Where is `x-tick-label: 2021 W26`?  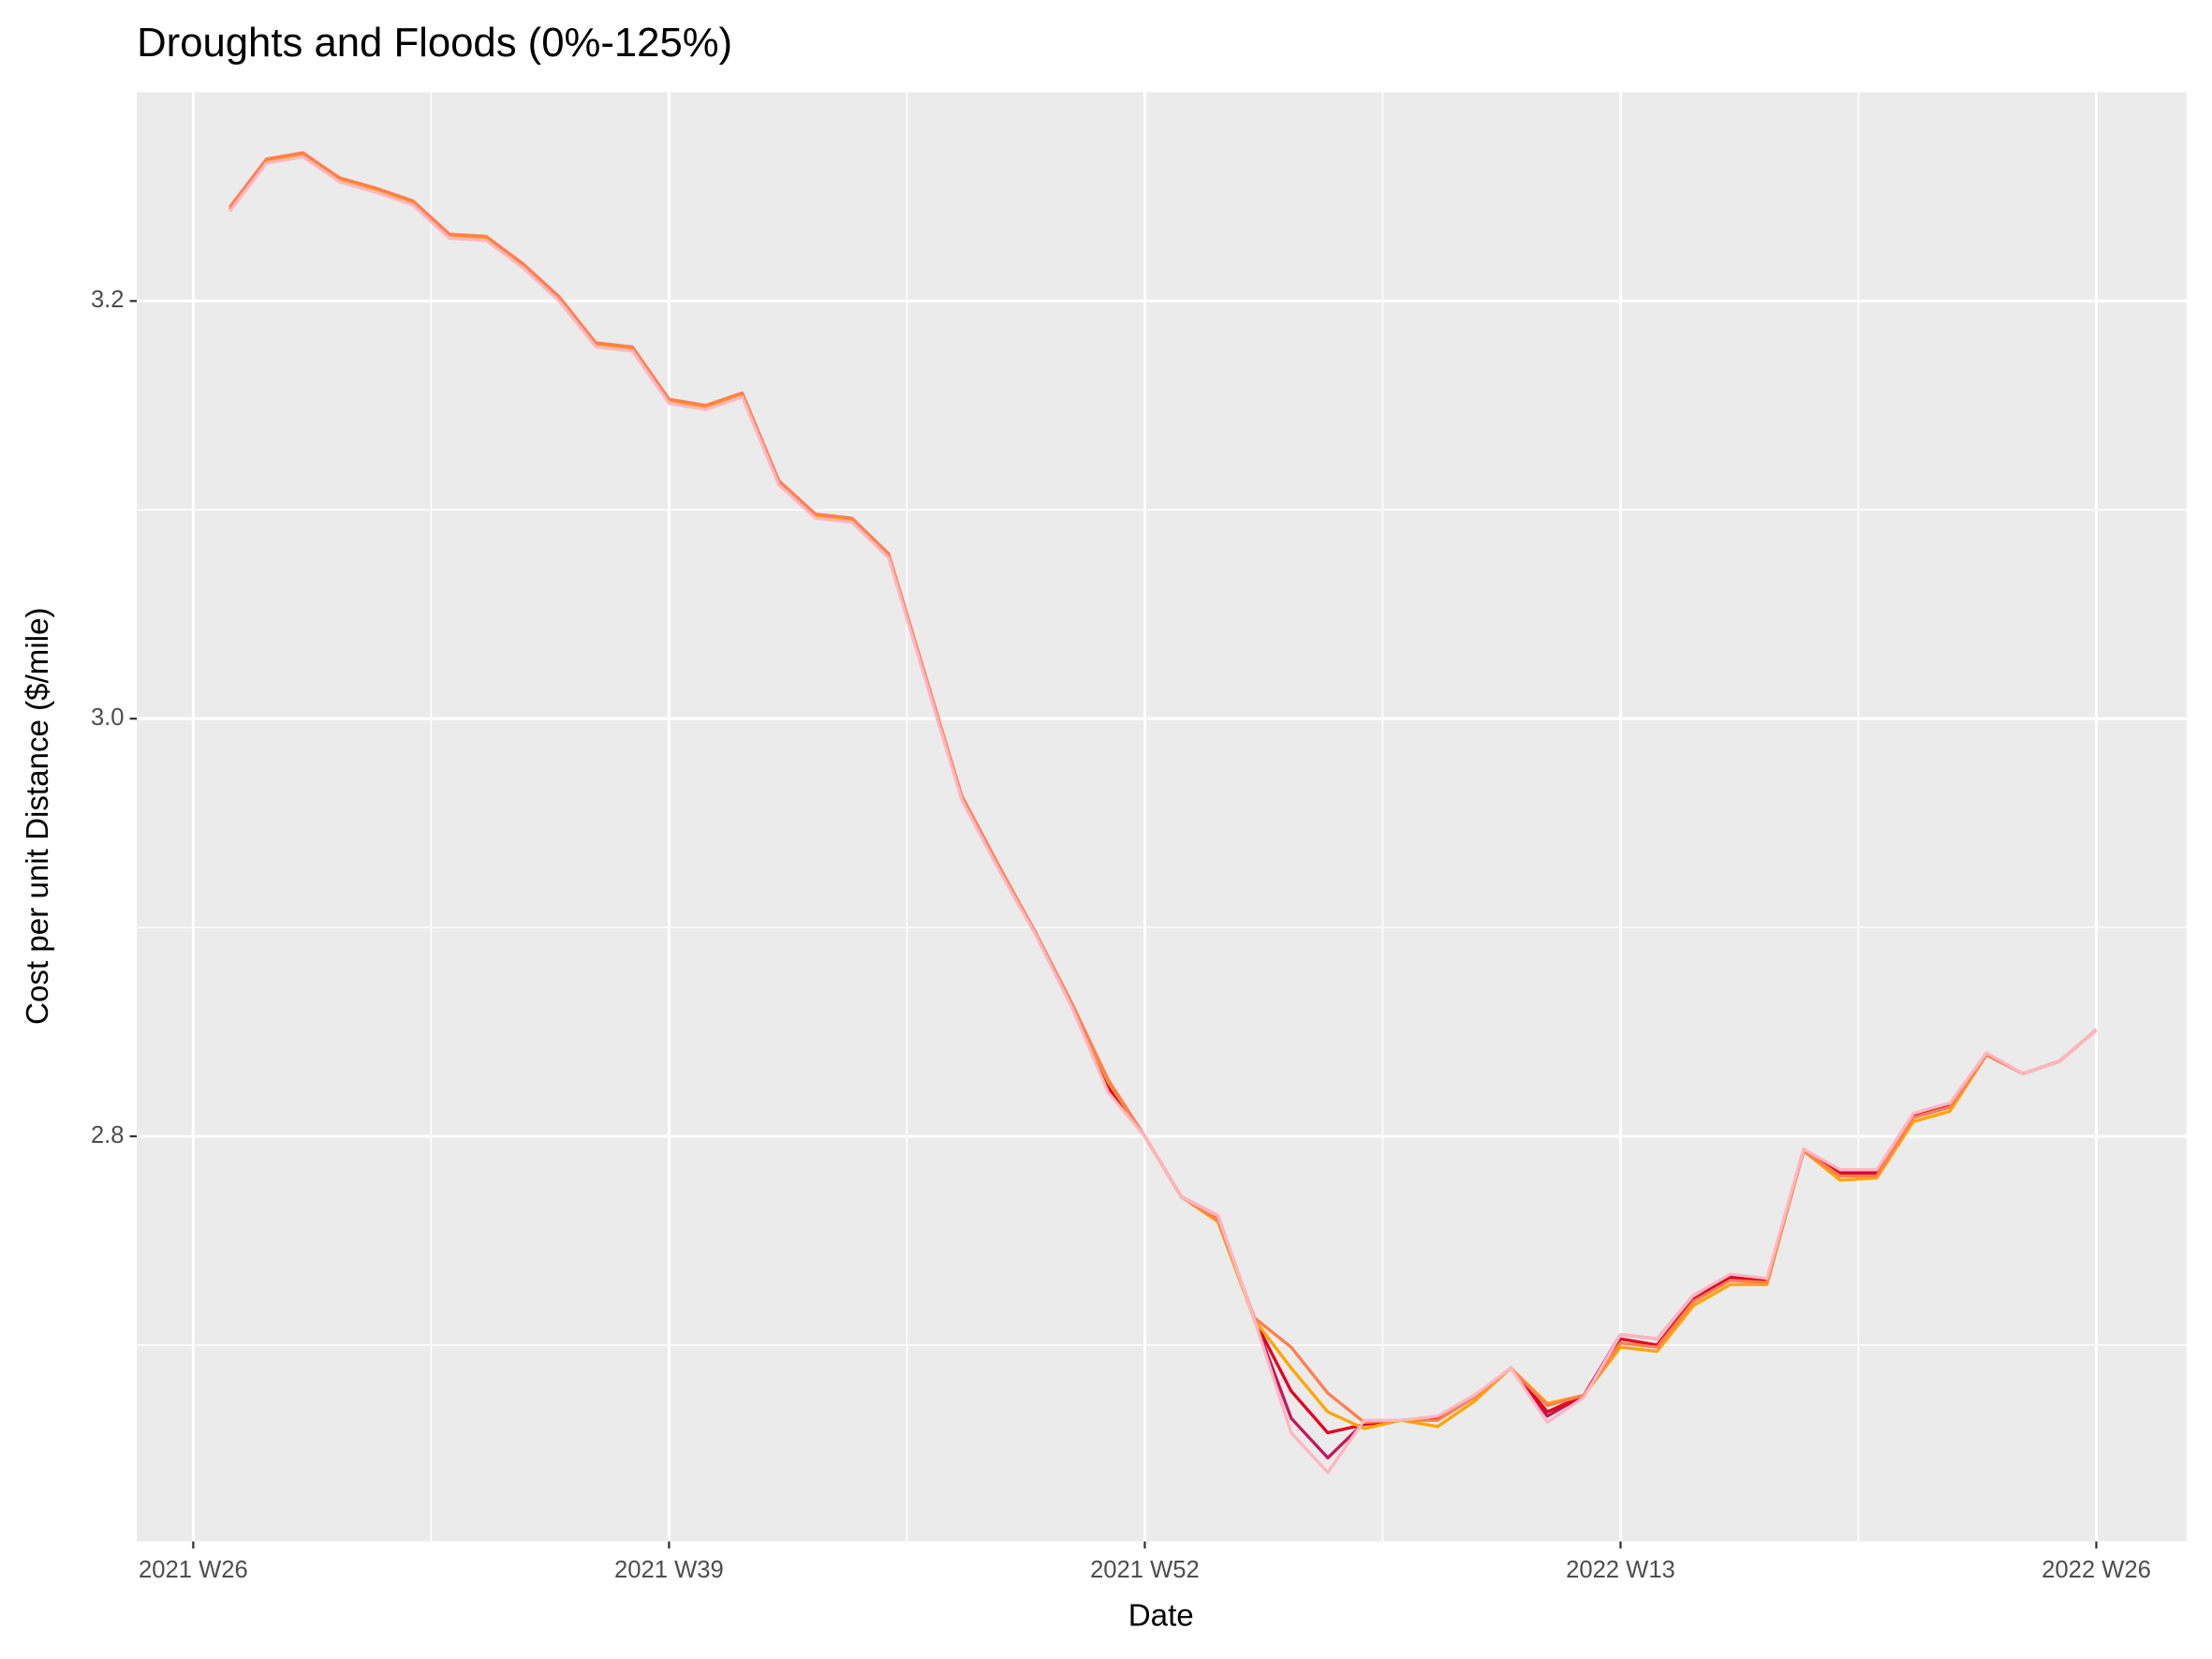 x-tick-label: 2021 W26 is located at coordinates (194, 1570).